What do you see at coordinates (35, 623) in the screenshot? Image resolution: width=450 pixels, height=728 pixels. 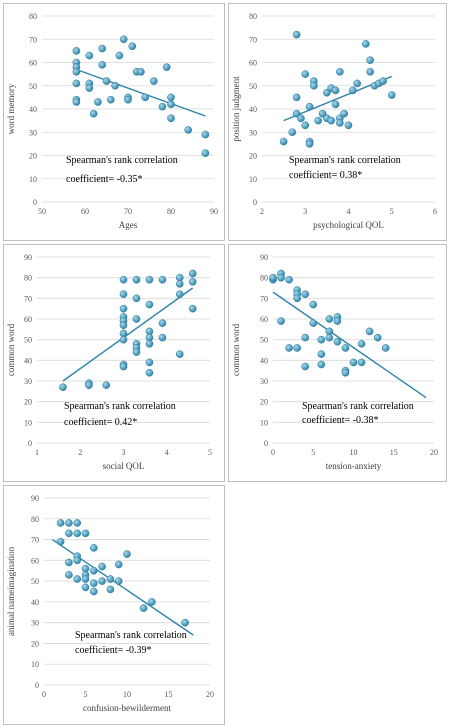 I see `chart-5-y-tick-label: 30` at bounding box center [35, 623].